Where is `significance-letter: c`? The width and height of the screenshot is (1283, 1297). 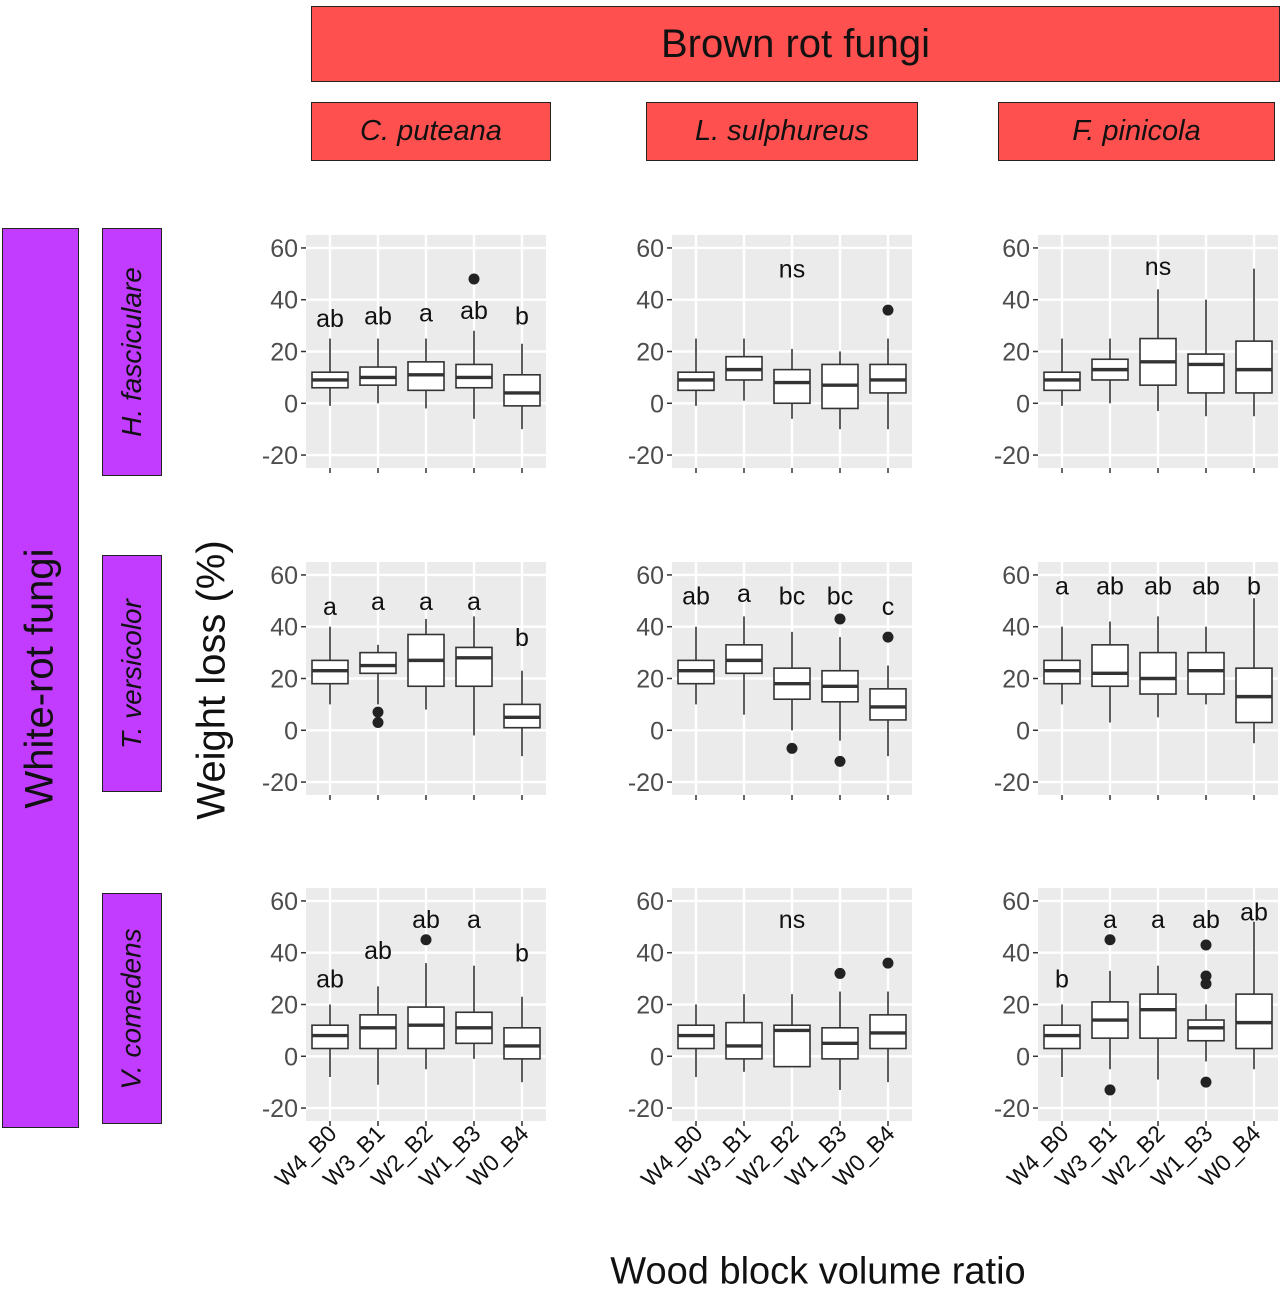 significance-letter: c is located at coordinates (888, 607).